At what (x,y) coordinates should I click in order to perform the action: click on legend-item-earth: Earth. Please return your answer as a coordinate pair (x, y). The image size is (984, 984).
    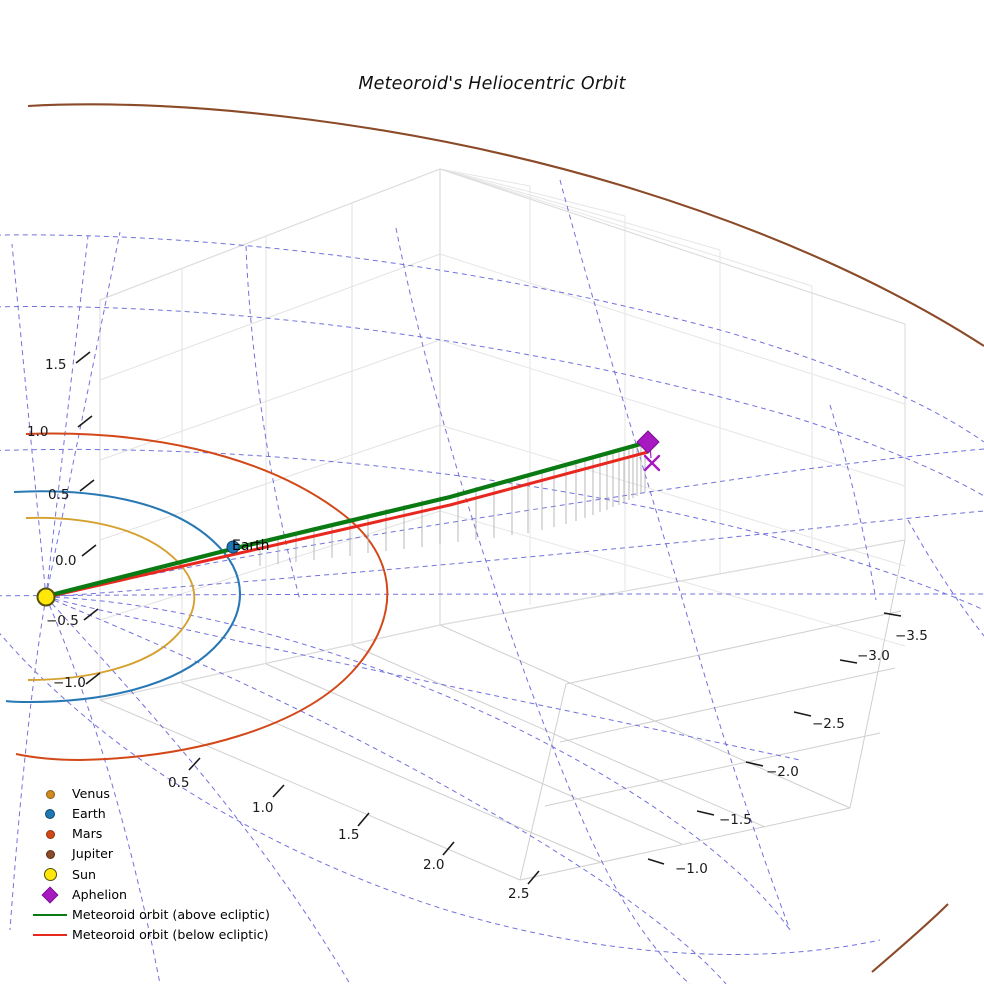
    Looking at the image, I should click on (159, 814).